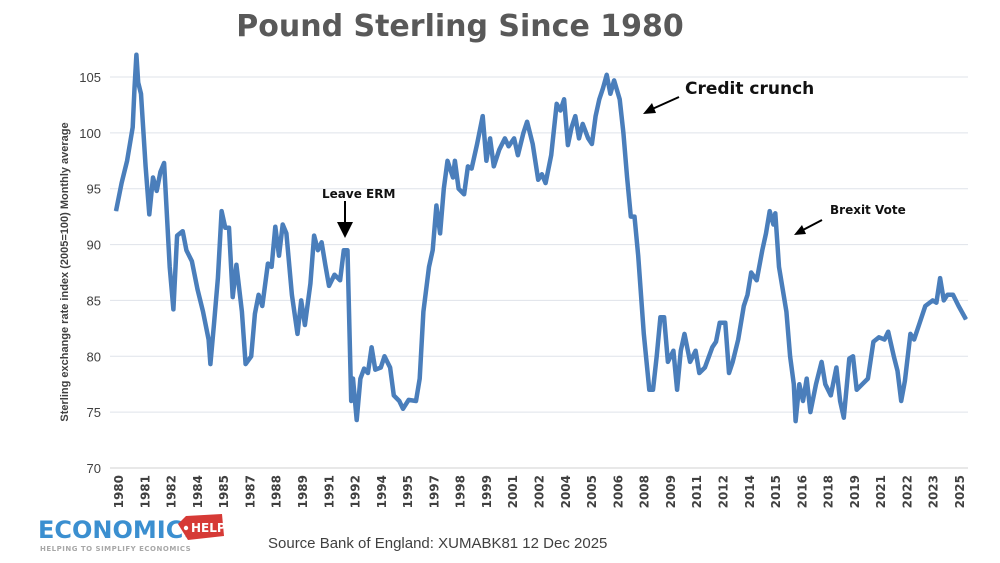 The image size is (1000, 563). Describe the element at coordinates (94, 356) in the screenshot. I see `y-tick-label: 80` at that location.